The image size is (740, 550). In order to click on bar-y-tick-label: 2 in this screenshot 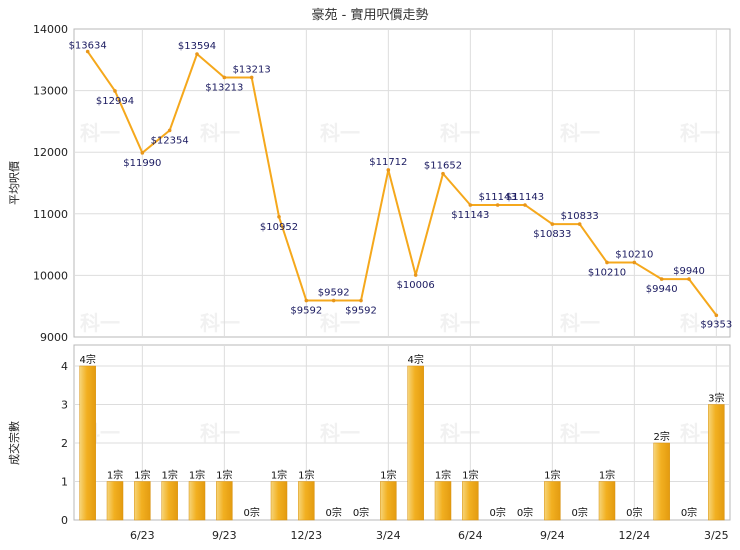, I will do `click(64, 443)`.